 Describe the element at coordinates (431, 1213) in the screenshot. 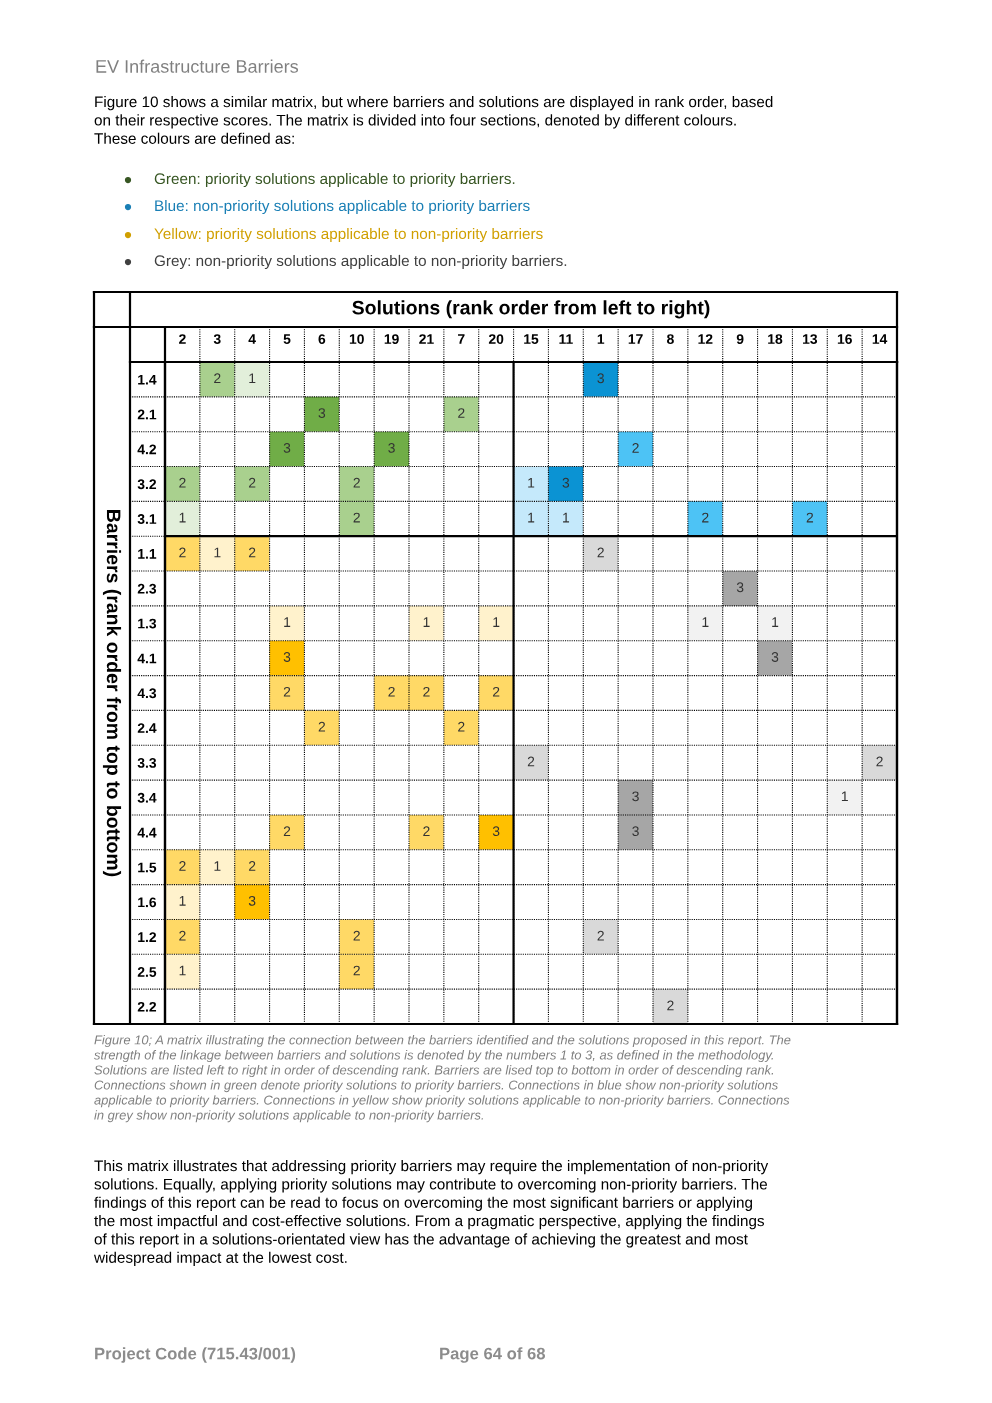

I see `text: This matrix illustrates that addressing priority barriers may require the implementation of non-priority solutions. Equally, applying priority solutions may contribute to overcoming non-priority barriers. The findings of this report can be read to focus on overcoming the most significant barriers or applying the most impactful and cost-effective solutions. From a pragmatic perspective, applying the findings of this report in a solutions-orientated view has the advantage of achieving the greatest and most widespread impact at the lowest cost.` at that location.